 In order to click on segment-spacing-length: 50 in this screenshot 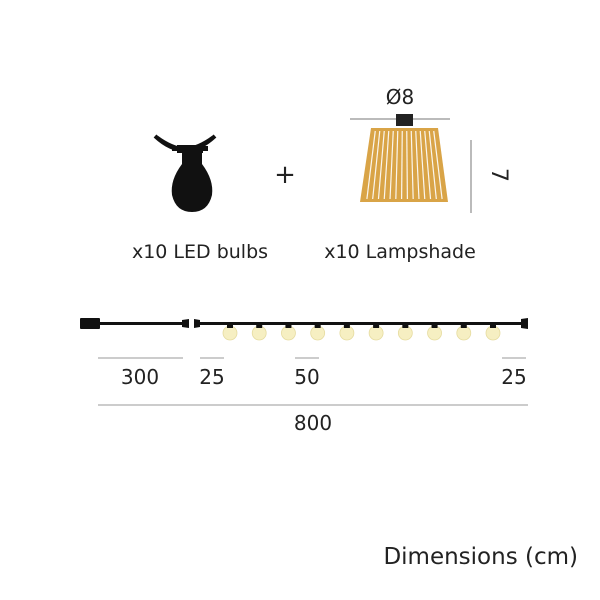, I will do `click(306, 377)`.